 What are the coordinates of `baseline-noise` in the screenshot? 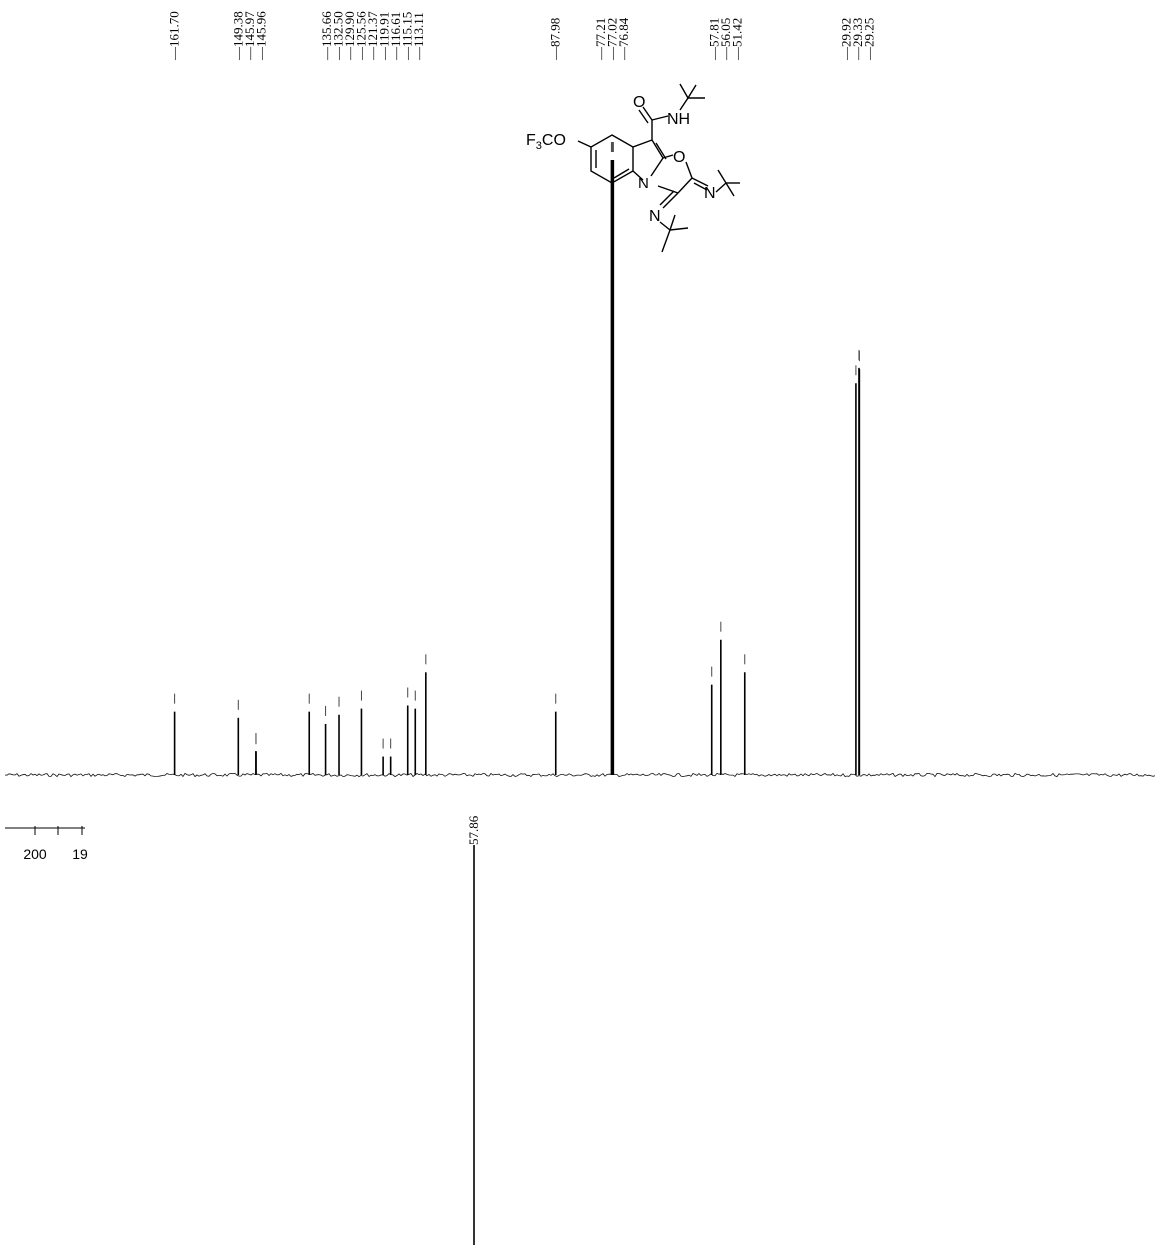 It's located at (580, 775).